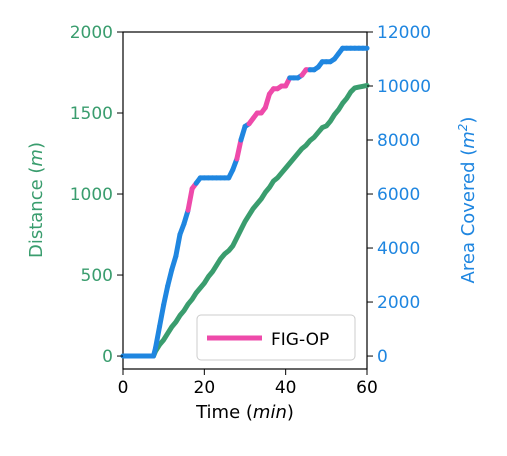  I want to click on x-axis-title-suffix: ), so click(290, 412).